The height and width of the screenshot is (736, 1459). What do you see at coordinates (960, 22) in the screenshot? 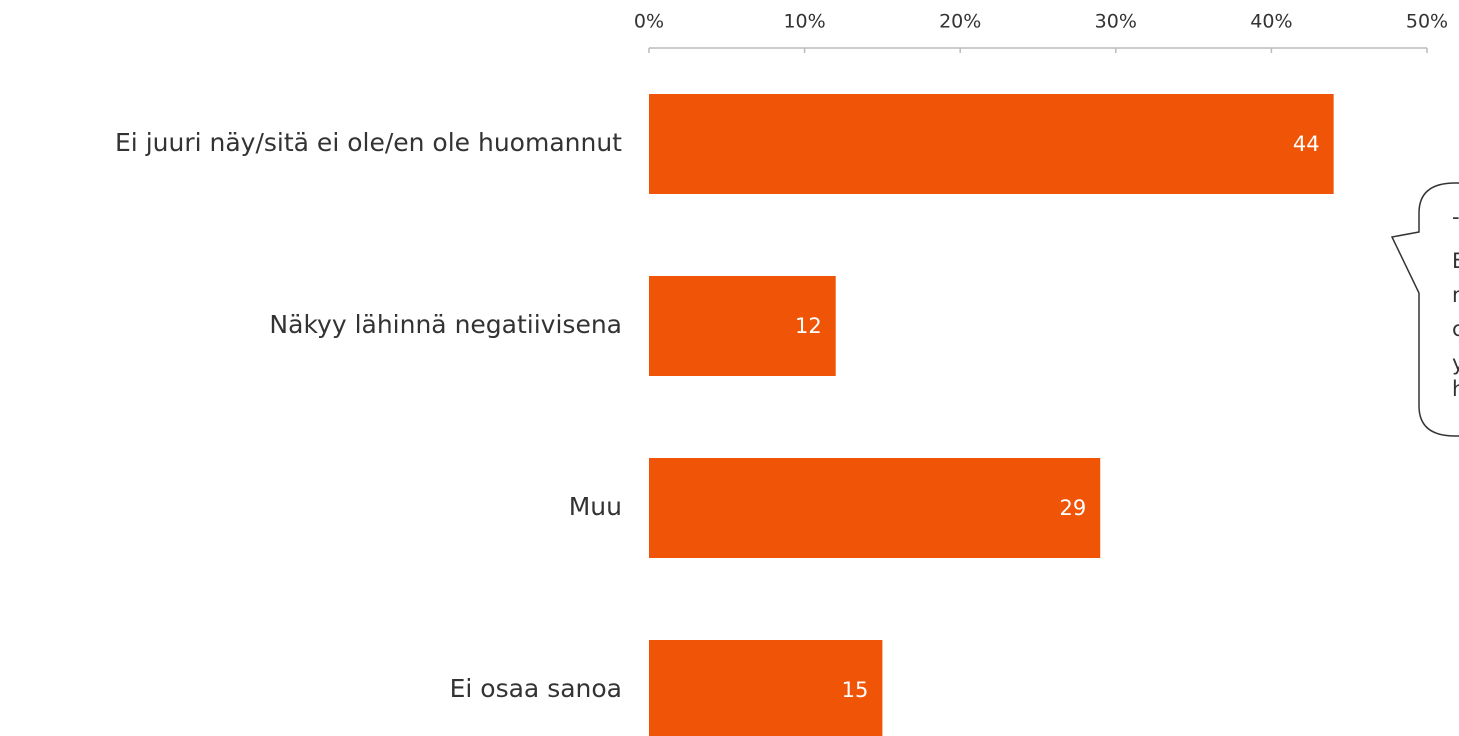
I see `x-tick-label: 20%` at bounding box center [960, 22].